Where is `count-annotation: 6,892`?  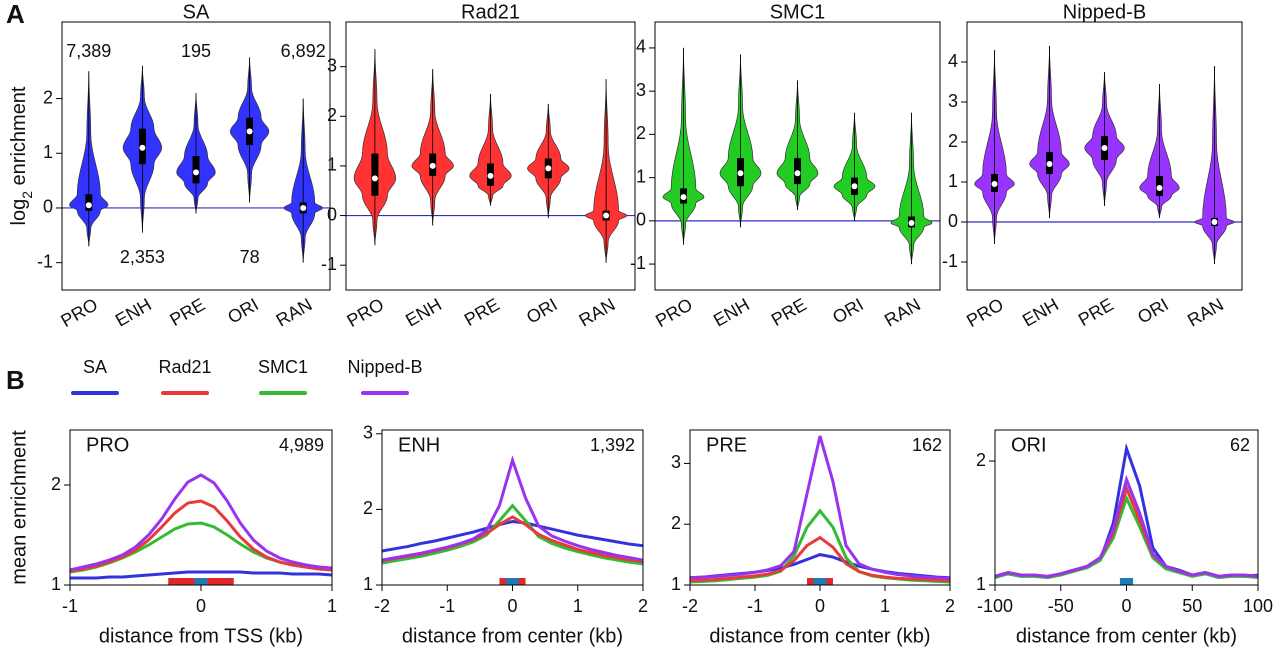 count-annotation: 6,892 is located at coordinates (303, 51).